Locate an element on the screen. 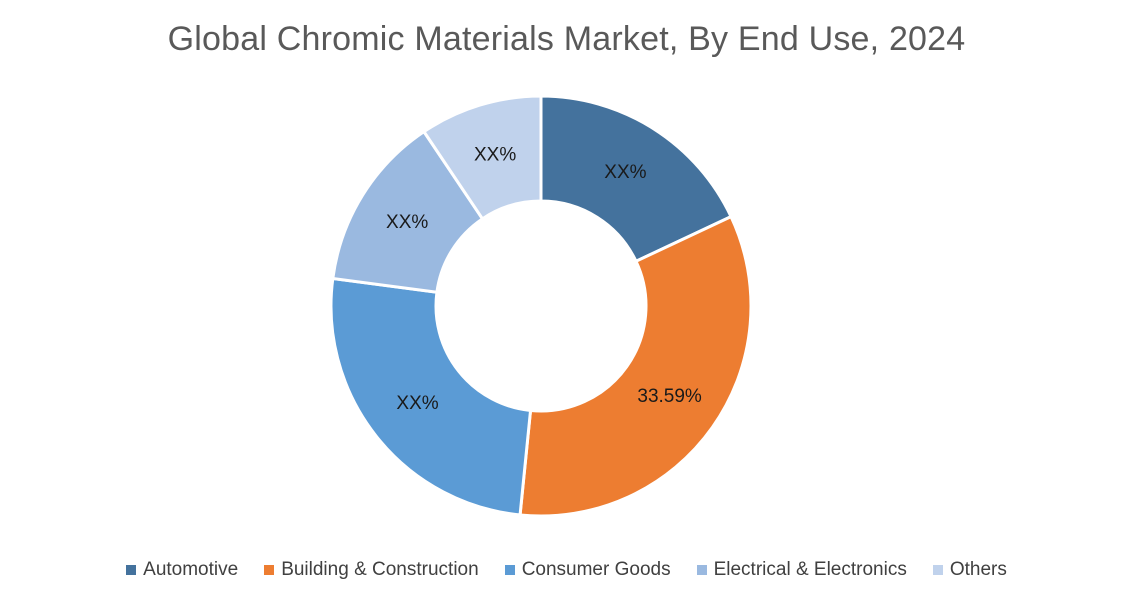 The width and height of the screenshot is (1133, 600). legend-item-2: Consumer Goods is located at coordinates (587, 570).